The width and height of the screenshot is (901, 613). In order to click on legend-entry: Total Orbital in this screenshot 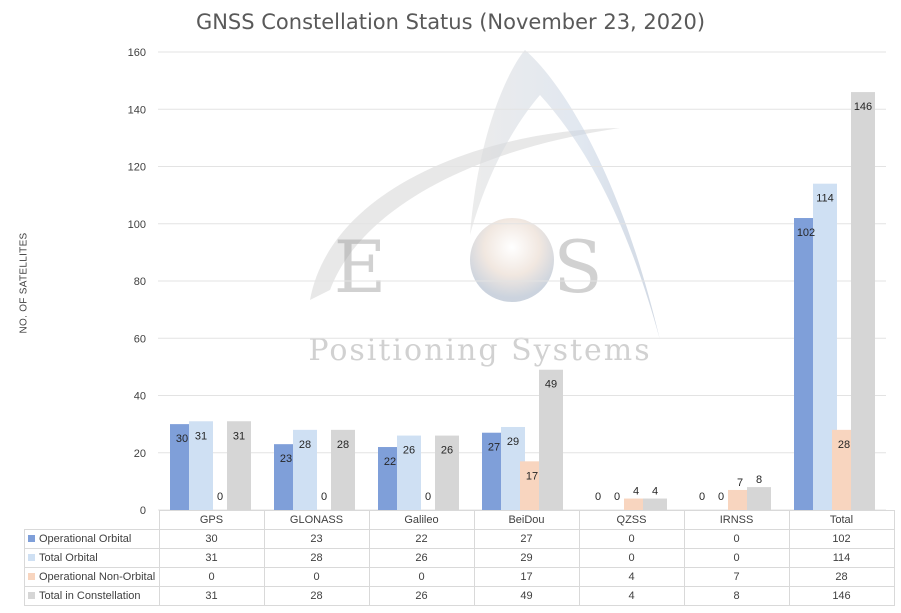, I will do `click(92, 558)`.